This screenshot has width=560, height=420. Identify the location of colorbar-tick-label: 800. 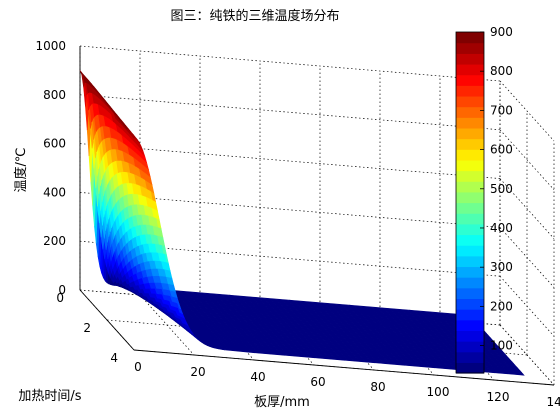
(501, 71).